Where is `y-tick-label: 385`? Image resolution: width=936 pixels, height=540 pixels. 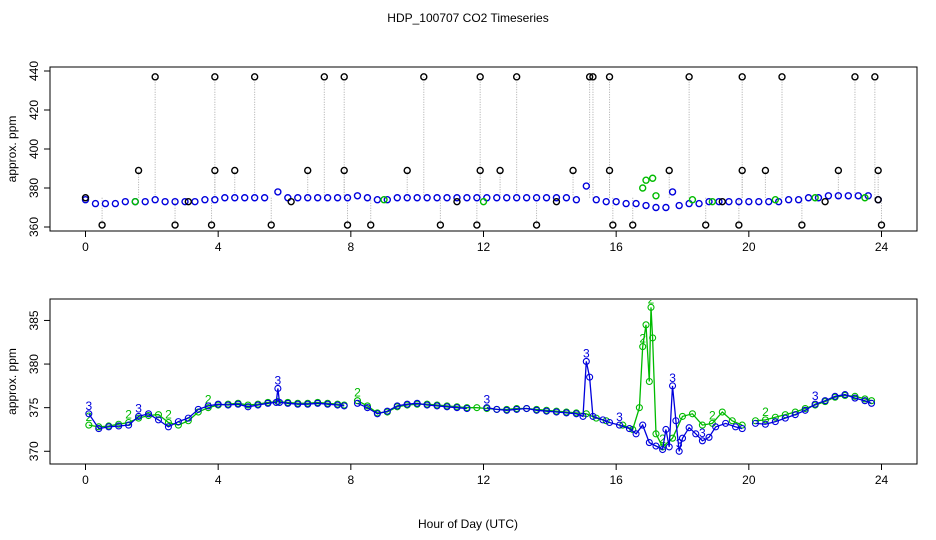 y-tick-label: 385 is located at coordinates (34, 320).